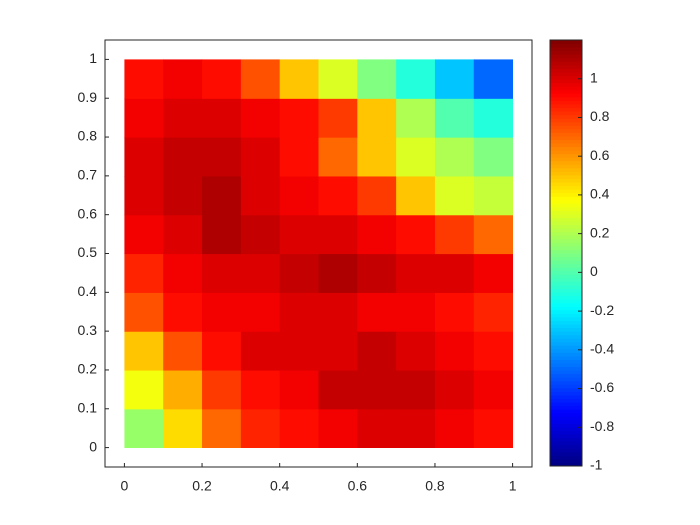 The width and height of the screenshot is (700, 525). I want to click on x-tick-label: 1, so click(513, 486).